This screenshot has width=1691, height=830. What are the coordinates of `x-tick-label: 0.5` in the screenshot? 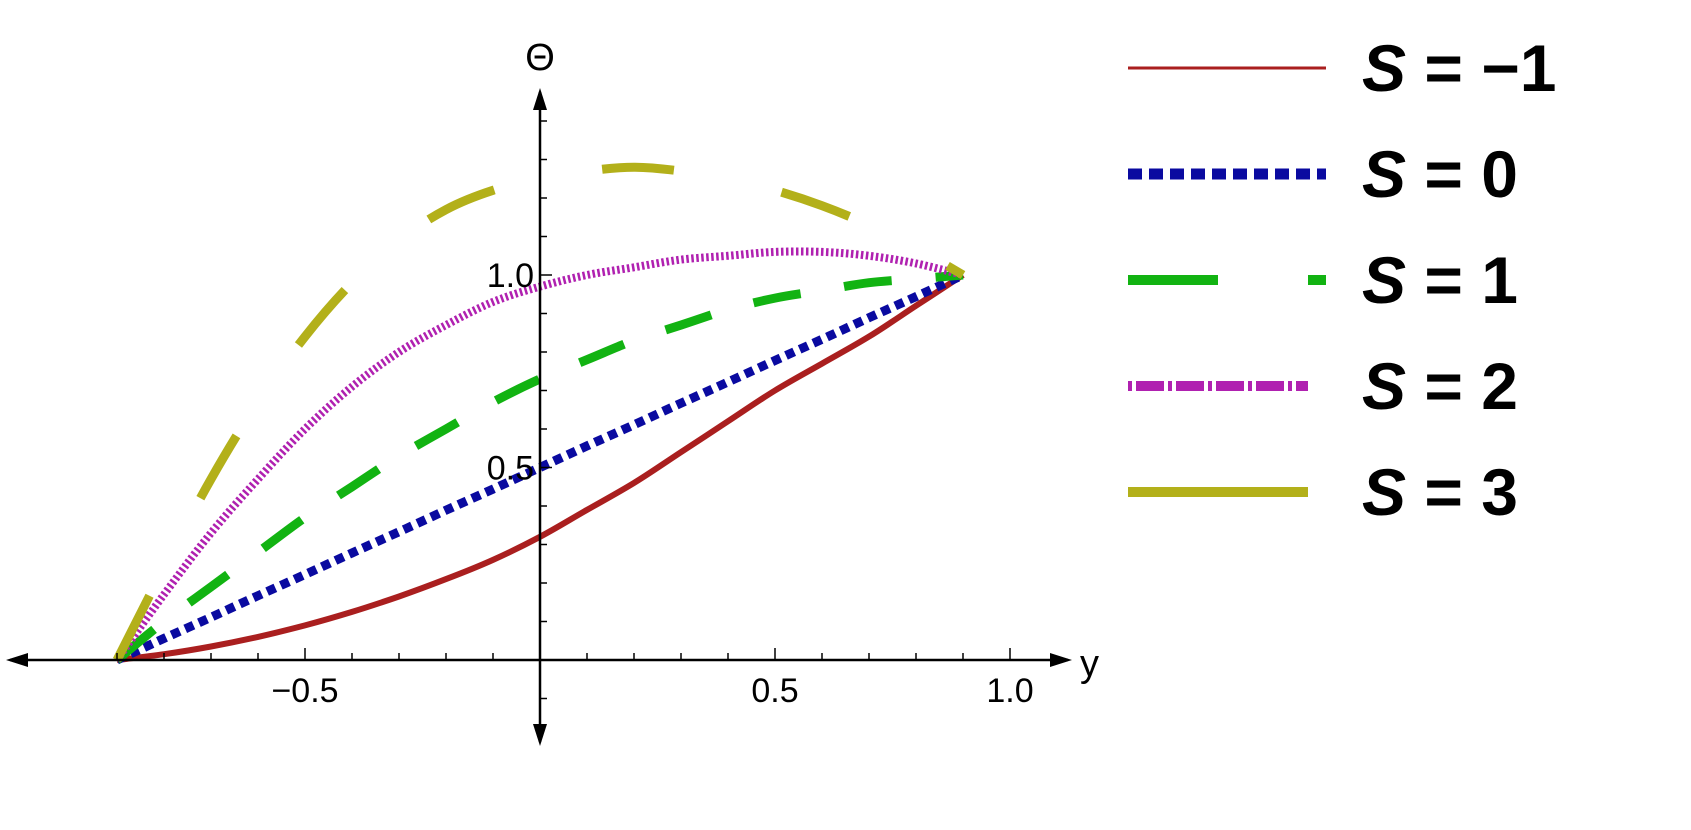 It's located at (774, 691).